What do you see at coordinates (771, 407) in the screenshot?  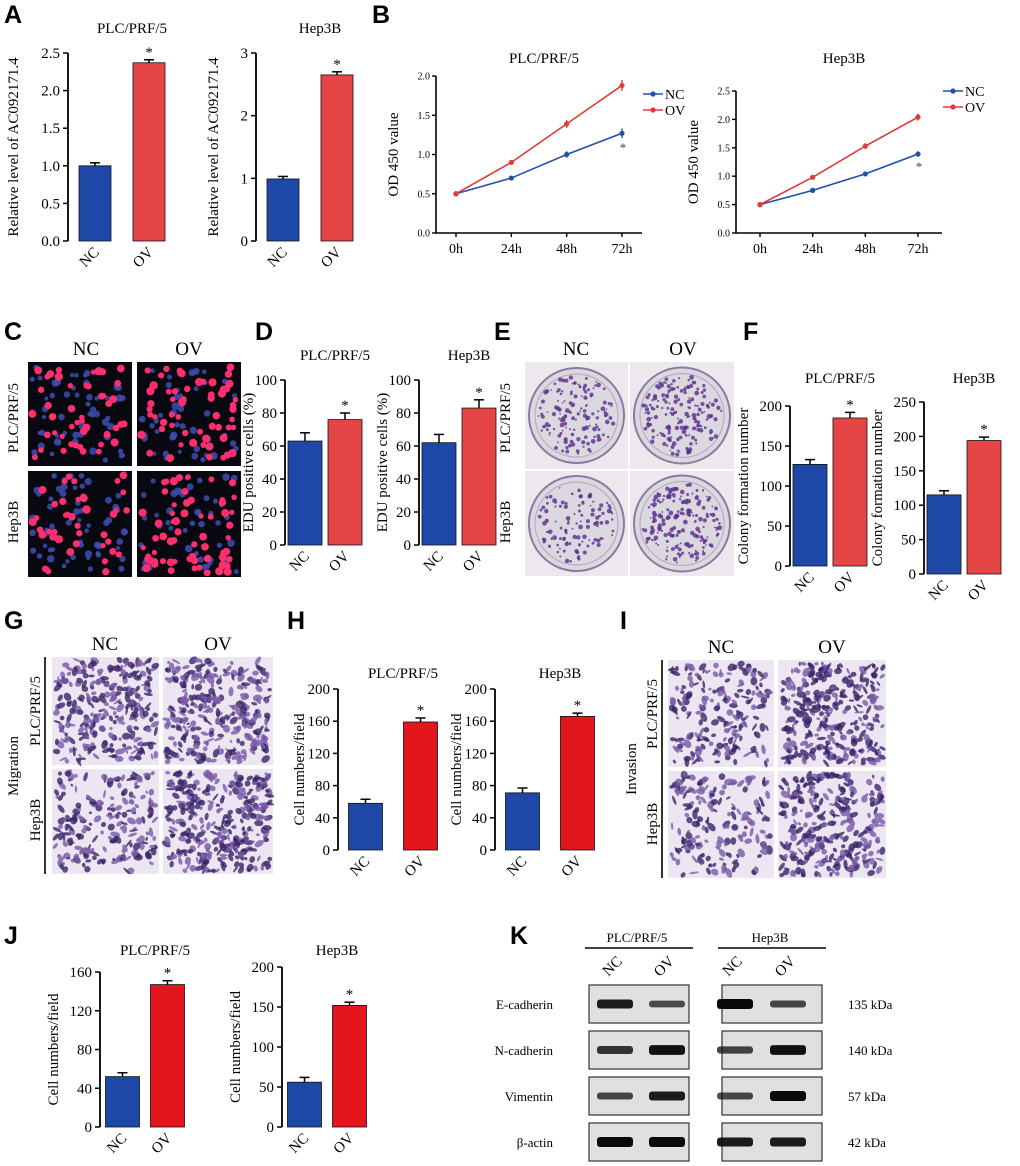 I see `y-tick-label: 200` at bounding box center [771, 407].